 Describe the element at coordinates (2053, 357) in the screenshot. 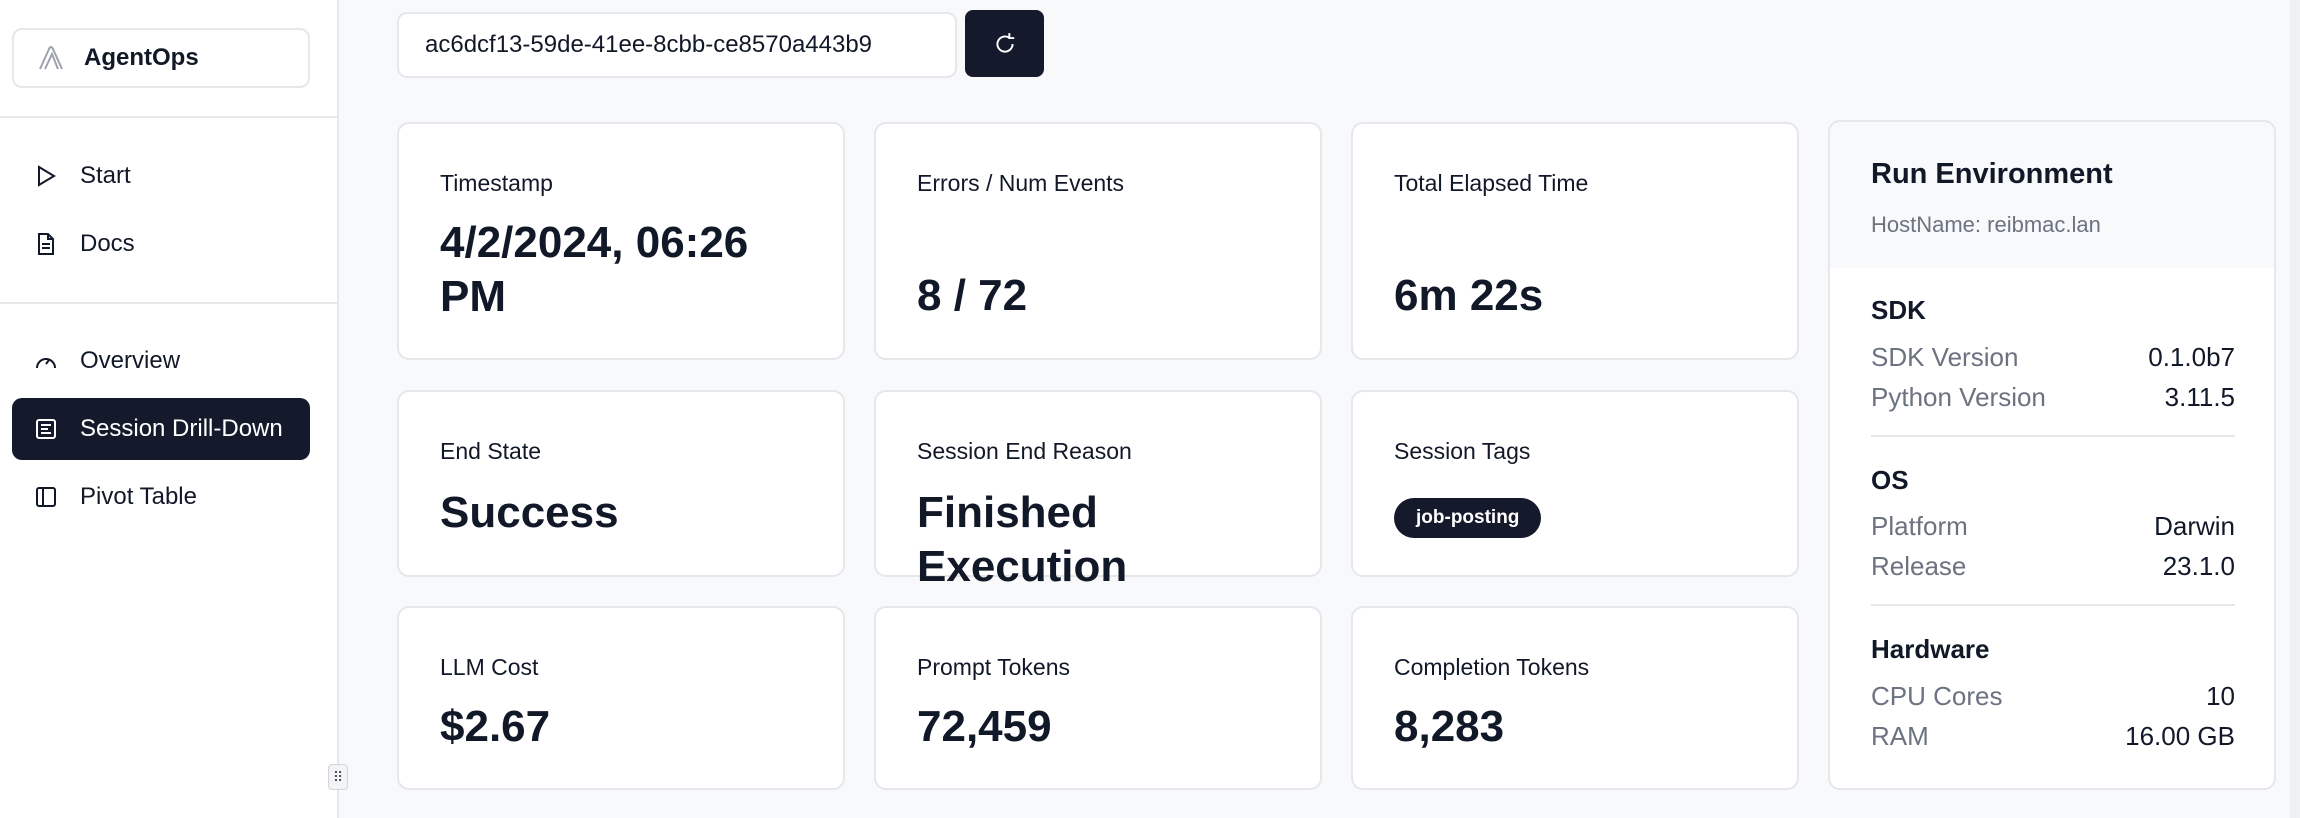

I see `env-row: SDK Version 0.1.0b7` at that location.